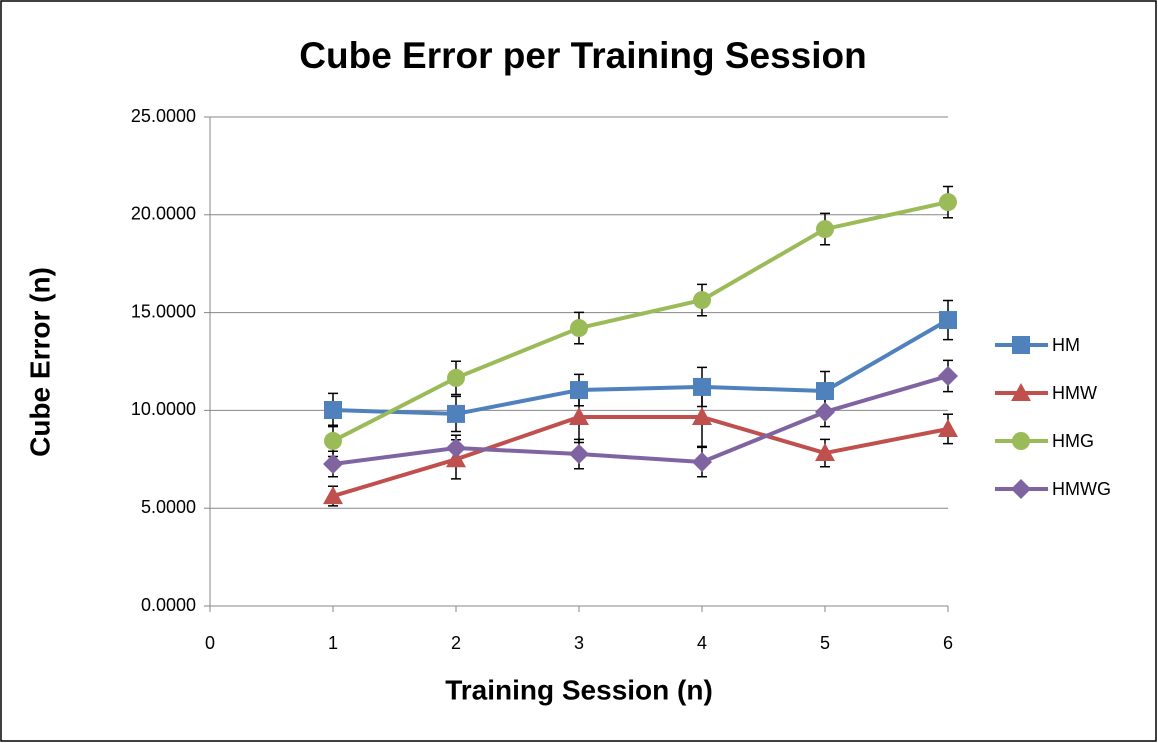 This screenshot has width=1158, height=743. What do you see at coordinates (163, 409) in the screenshot?
I see `y-tick-label: 10.0000` at bounding box center [163, 409].